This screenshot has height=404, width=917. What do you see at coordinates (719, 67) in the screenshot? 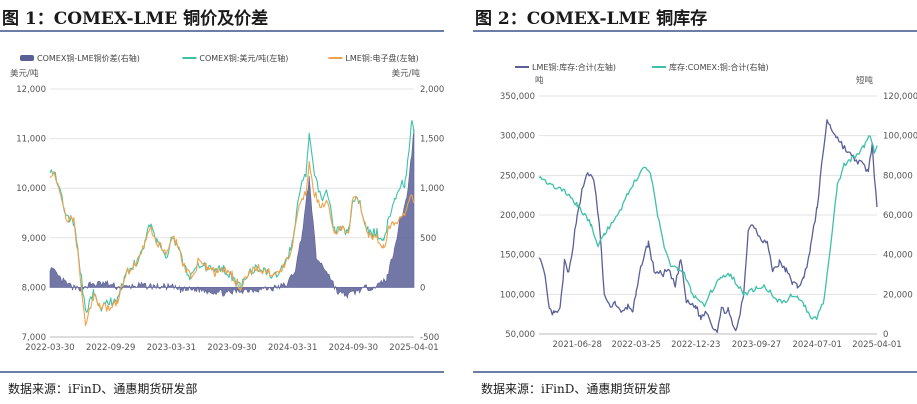
I see `legend-label: 库存:COMEX:铜:合计(右轴)` at bounding box center [719, 67].